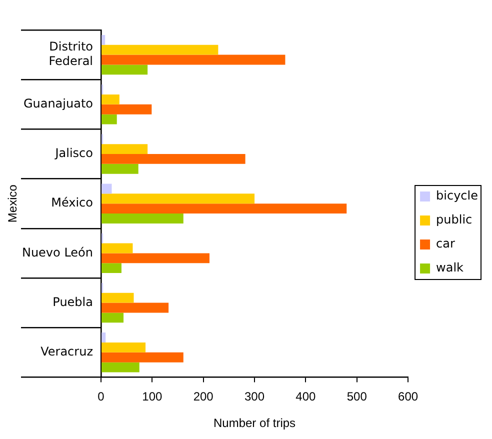  What do you see at coordinates (72, 301) in the screenshot?
I see `y-tick-label: Puebla` at bounding box center [72, 301].